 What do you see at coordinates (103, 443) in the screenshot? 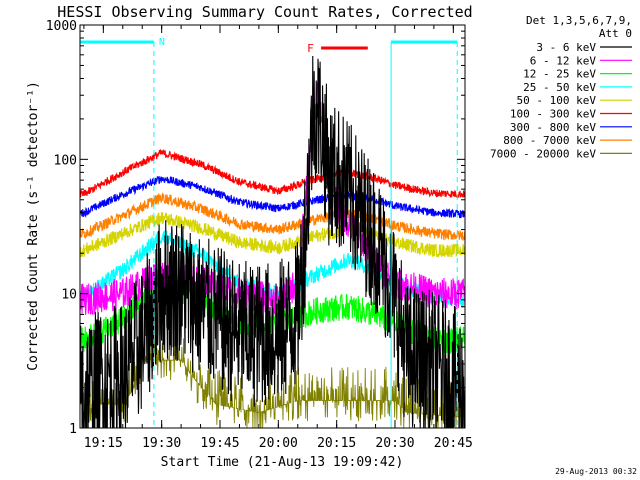
I see `x-tick-label-0: 19:15` at bounding box center [103, 443].